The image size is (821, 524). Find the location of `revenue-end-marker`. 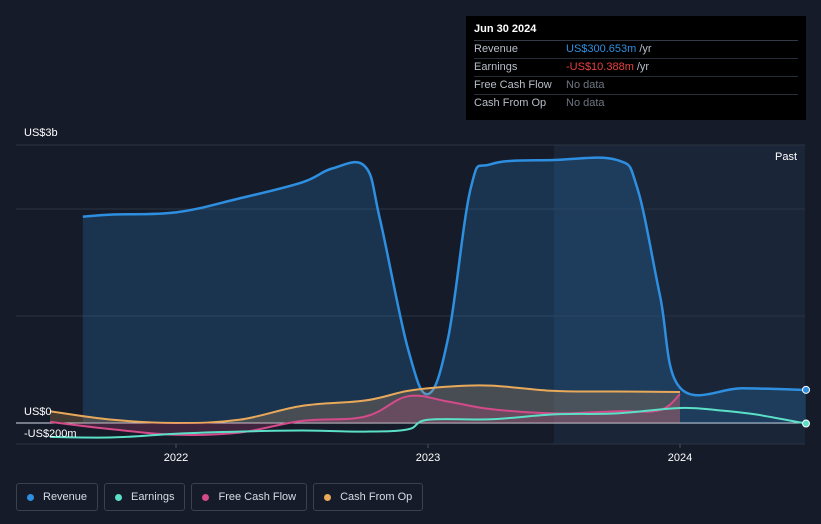

revenue-end-marker is located at coordinates (806, 389).